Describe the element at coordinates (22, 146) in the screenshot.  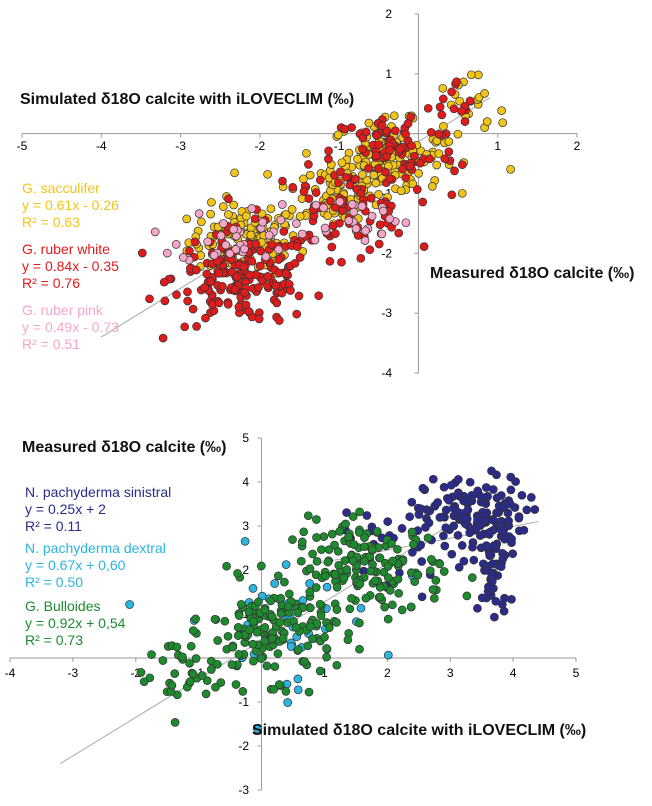
I see `chart1-x-tick-label: -5` at that location.